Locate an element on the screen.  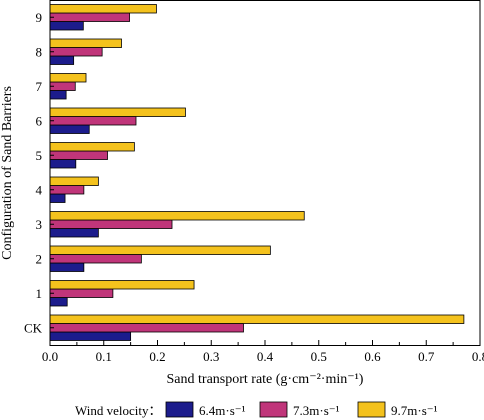
x-tick-label: 0.6 is located at coordinates (372, 356).